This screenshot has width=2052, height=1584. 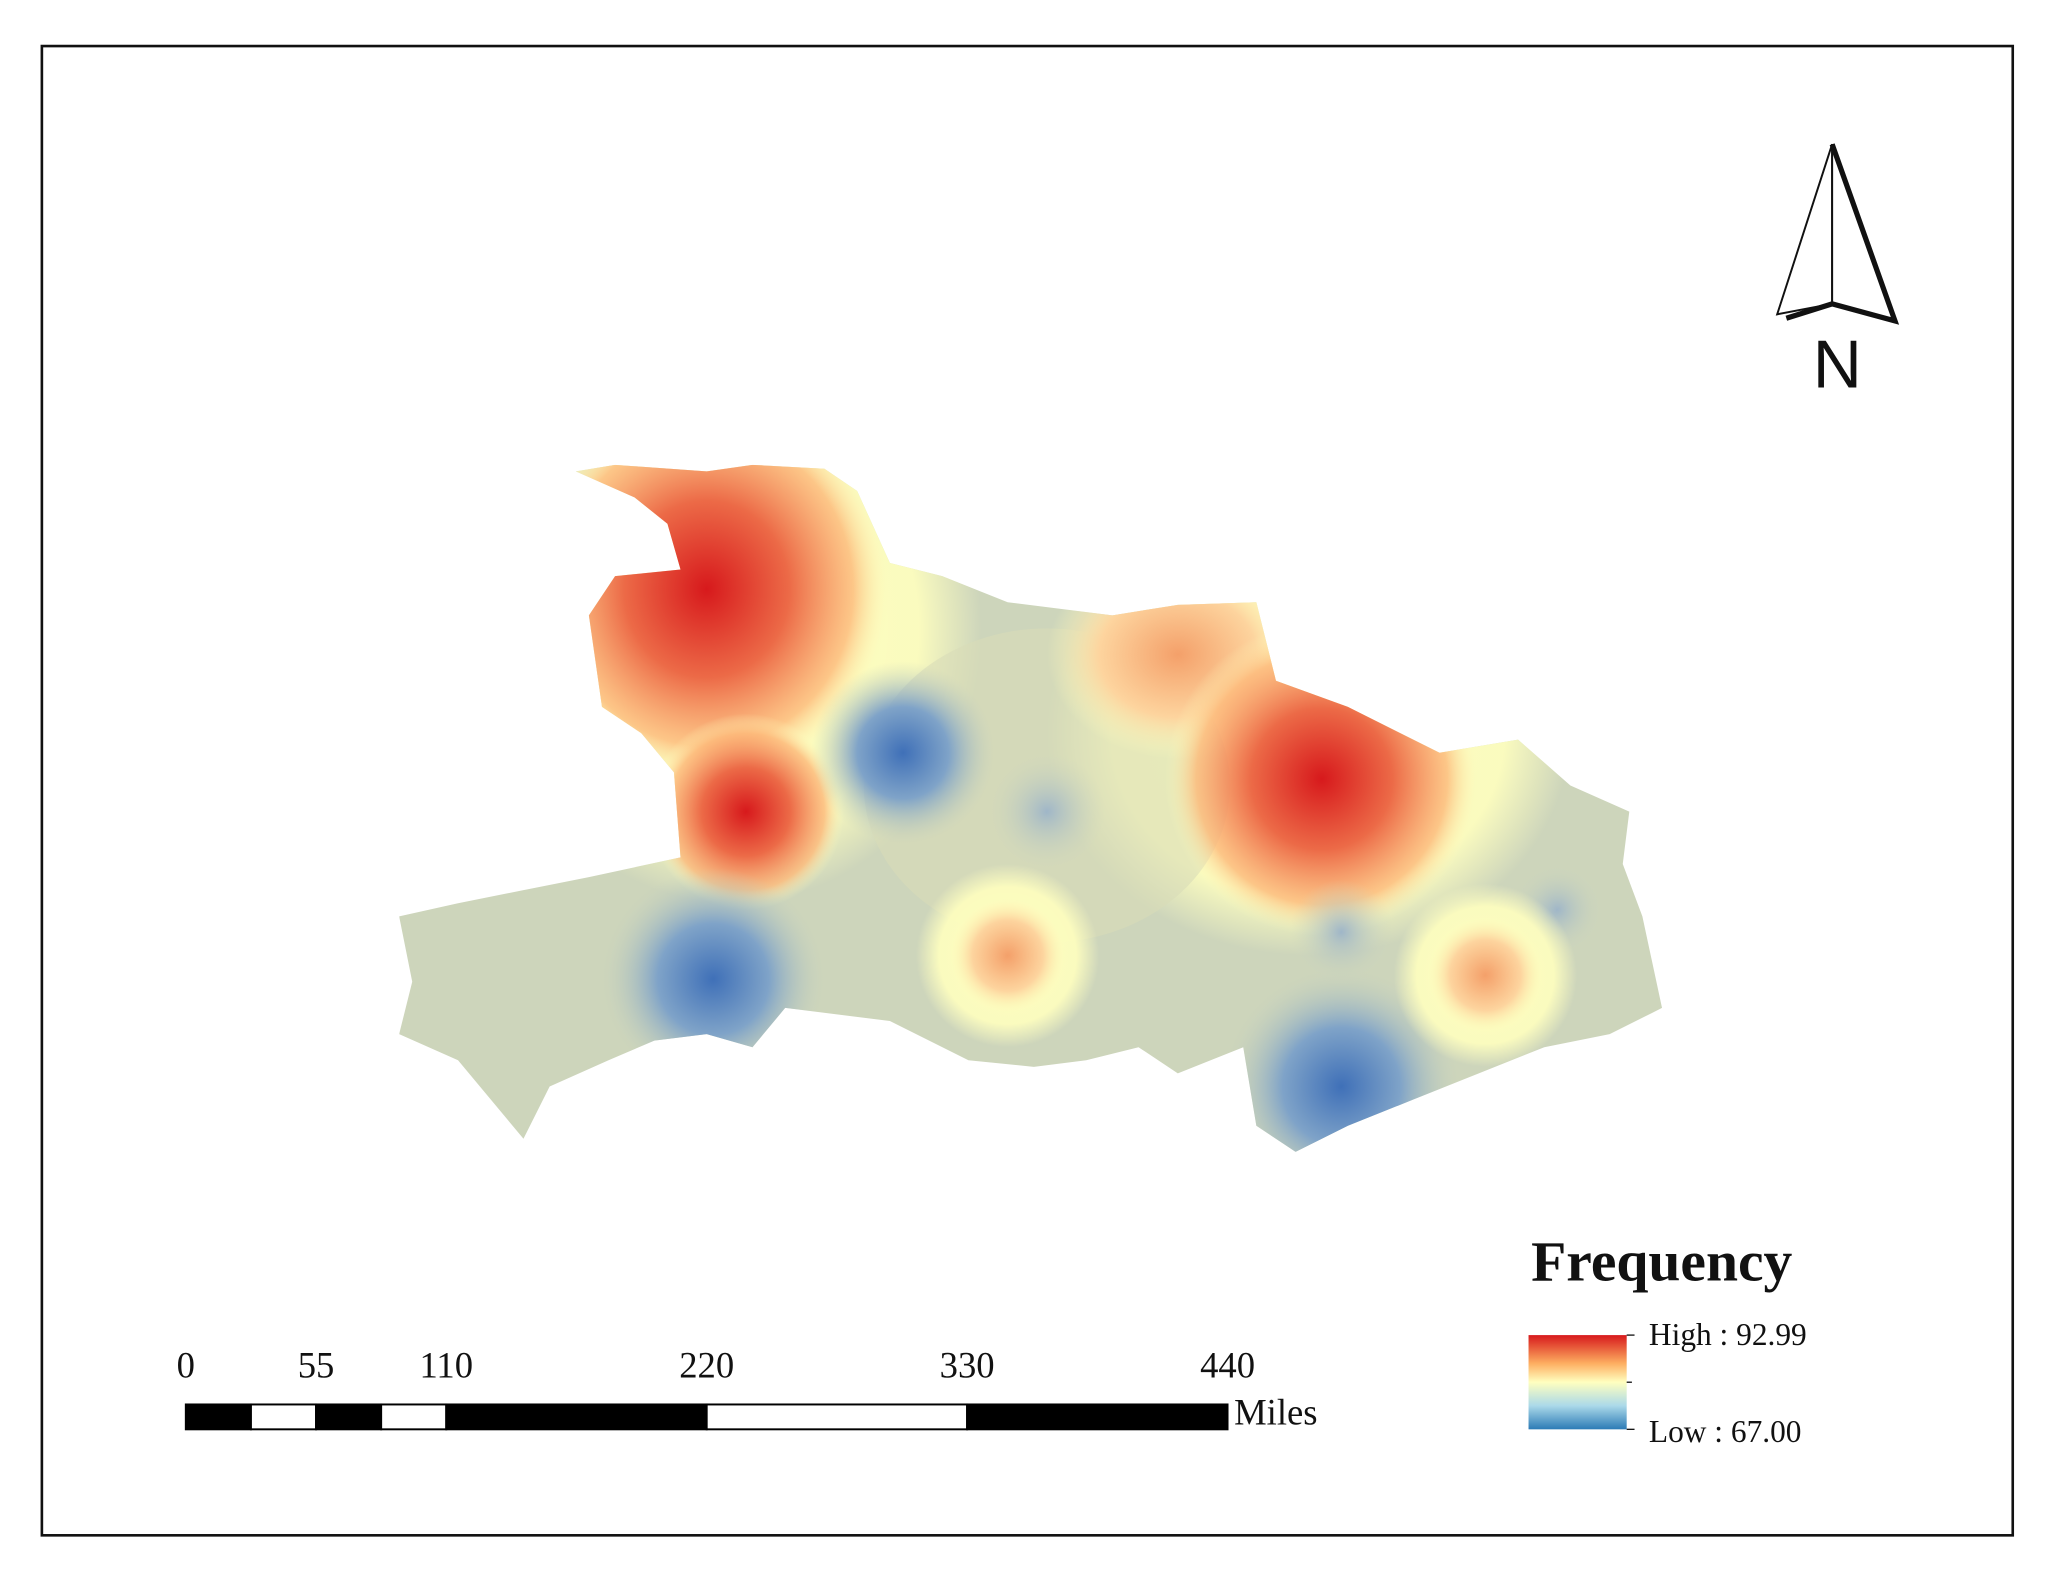 I want to click on scale-unit: Miles, so click(x=1275, y=1412).